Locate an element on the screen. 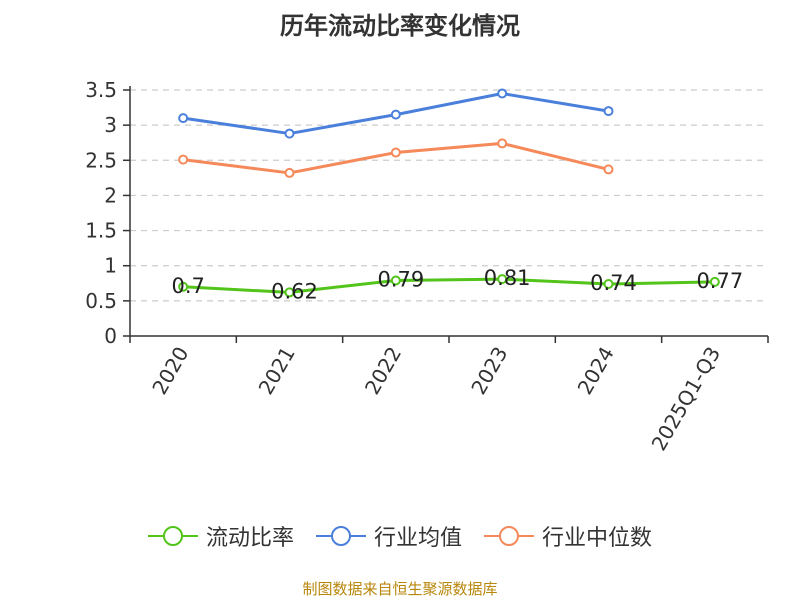  data-label: 0.81 is located at coordinates (507, 278).